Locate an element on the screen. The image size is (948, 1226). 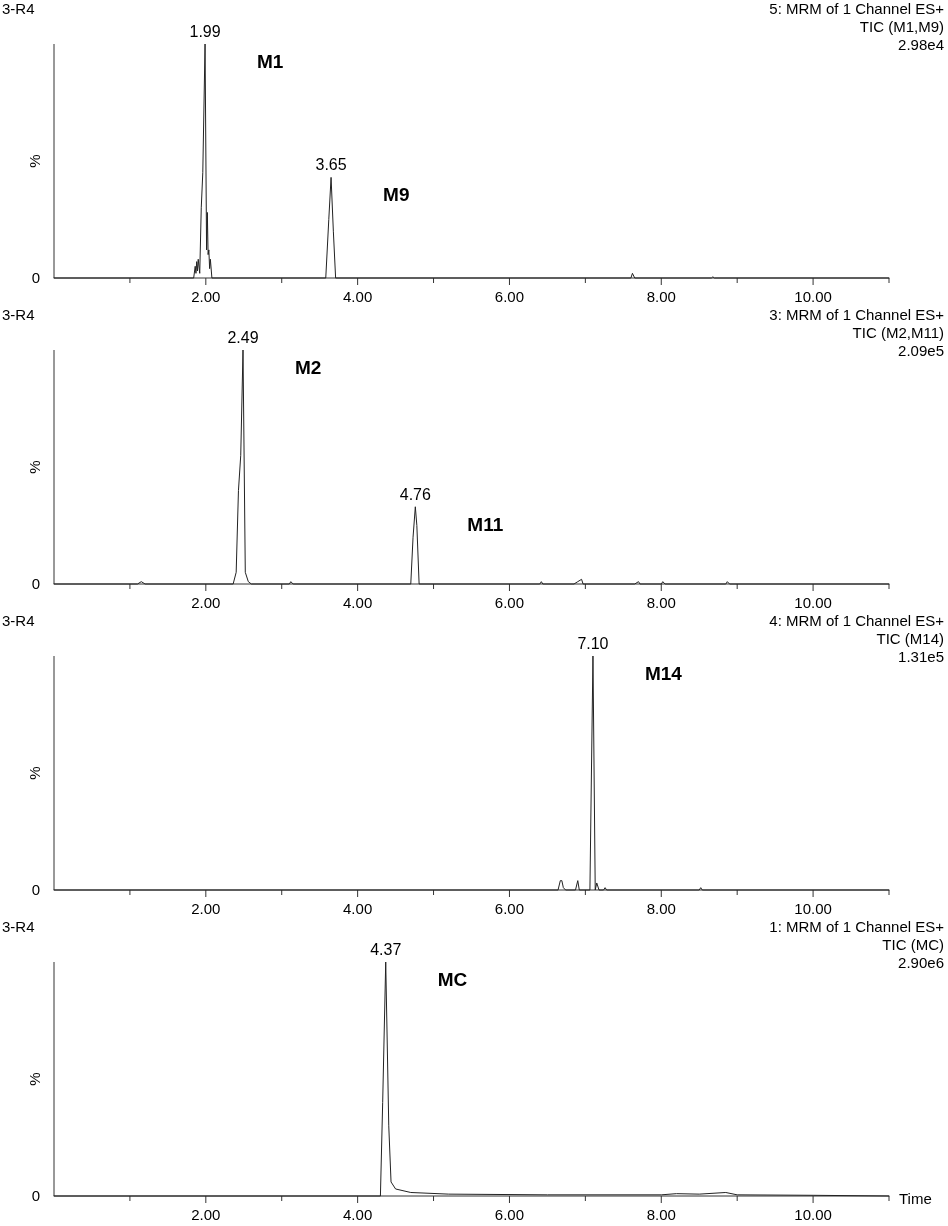
text: 3: MRM of 1 Channel ES+ is located at coordinates (857, 314).